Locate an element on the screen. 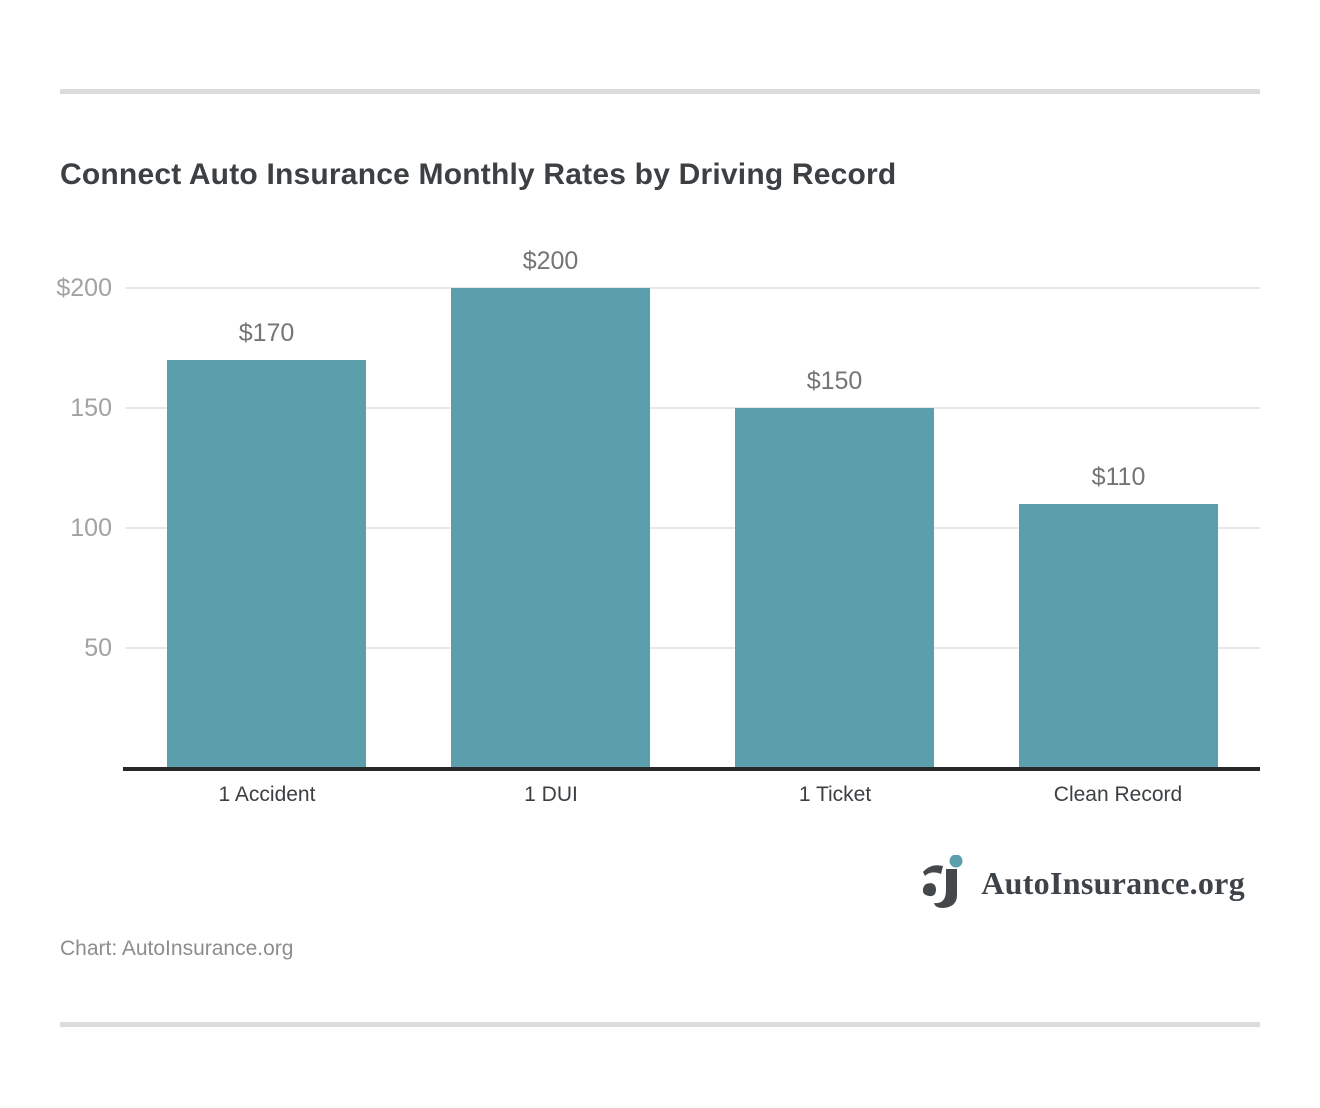 This screenshot has width=1320, height=1108. x-tick-label-1-dui: 1 DUI is located at coordinates (551, 794).